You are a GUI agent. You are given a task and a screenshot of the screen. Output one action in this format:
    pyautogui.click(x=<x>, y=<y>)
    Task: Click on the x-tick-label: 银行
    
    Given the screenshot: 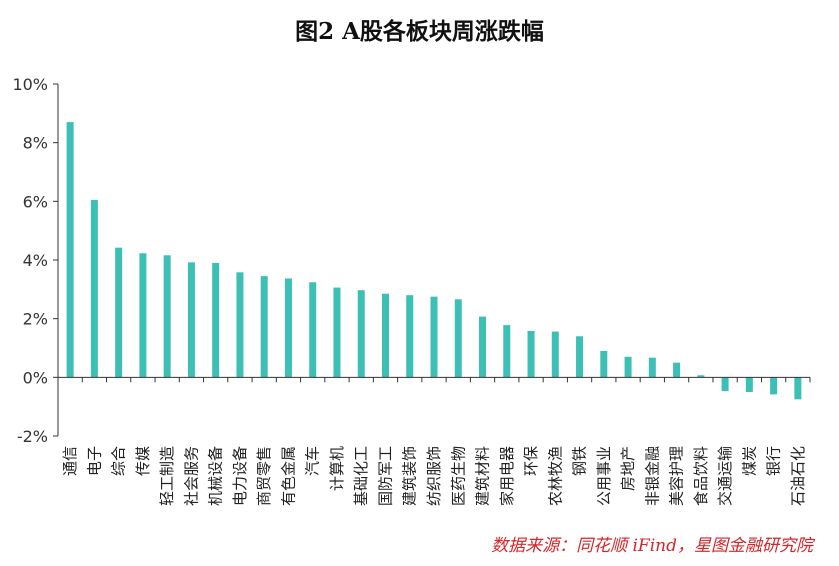 What is the action you would take?
    pyautogui.click(x=774, y=461)
    